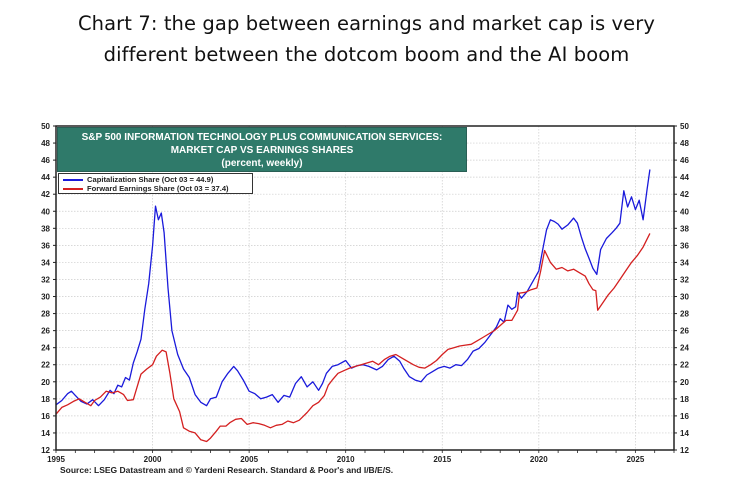 The image size is (733, 495). I want to click on x-axis: 1995 2000 2005 2010 2015 2020 2025, so click(361, 457).